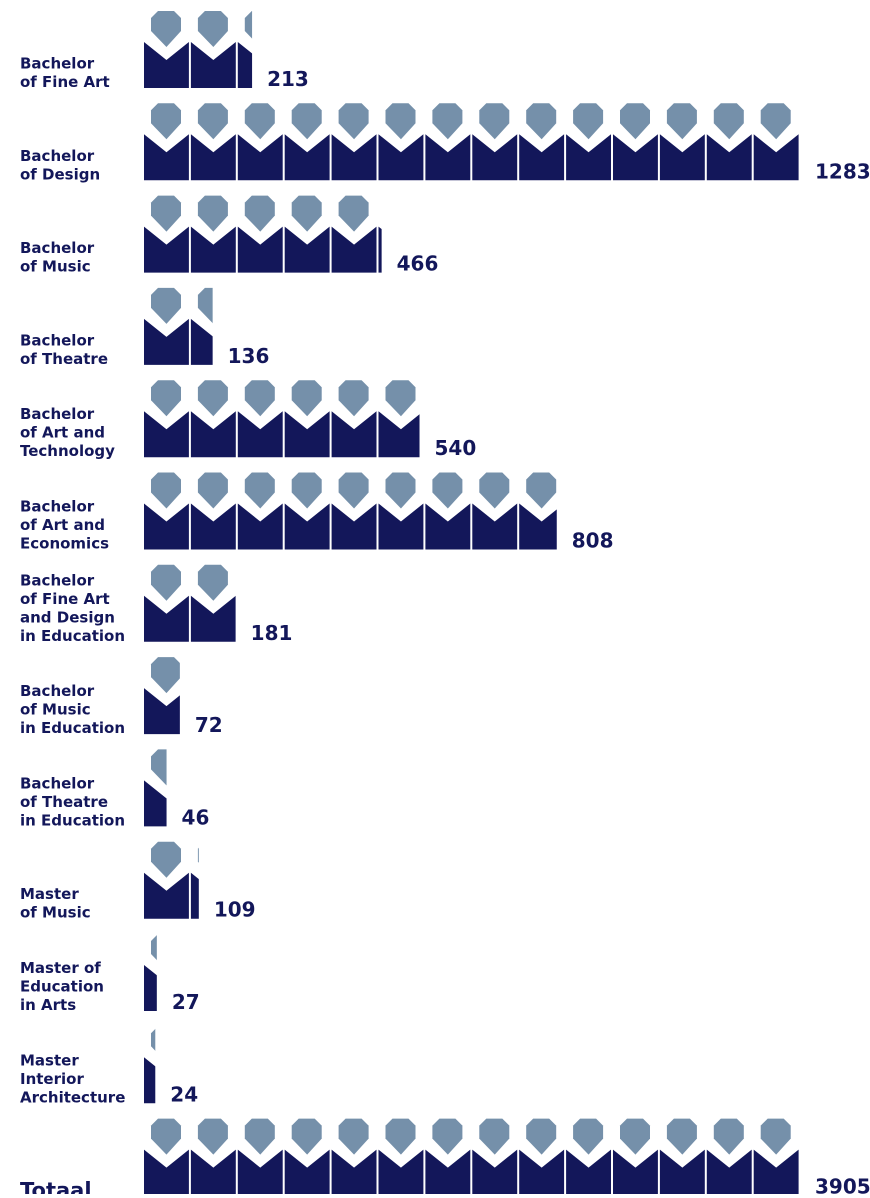 The width and height of the screenshot is (870, 1198). Describe the element at coordinates (62, 987) in the screenshot. I see `category-label: Education` at that location.